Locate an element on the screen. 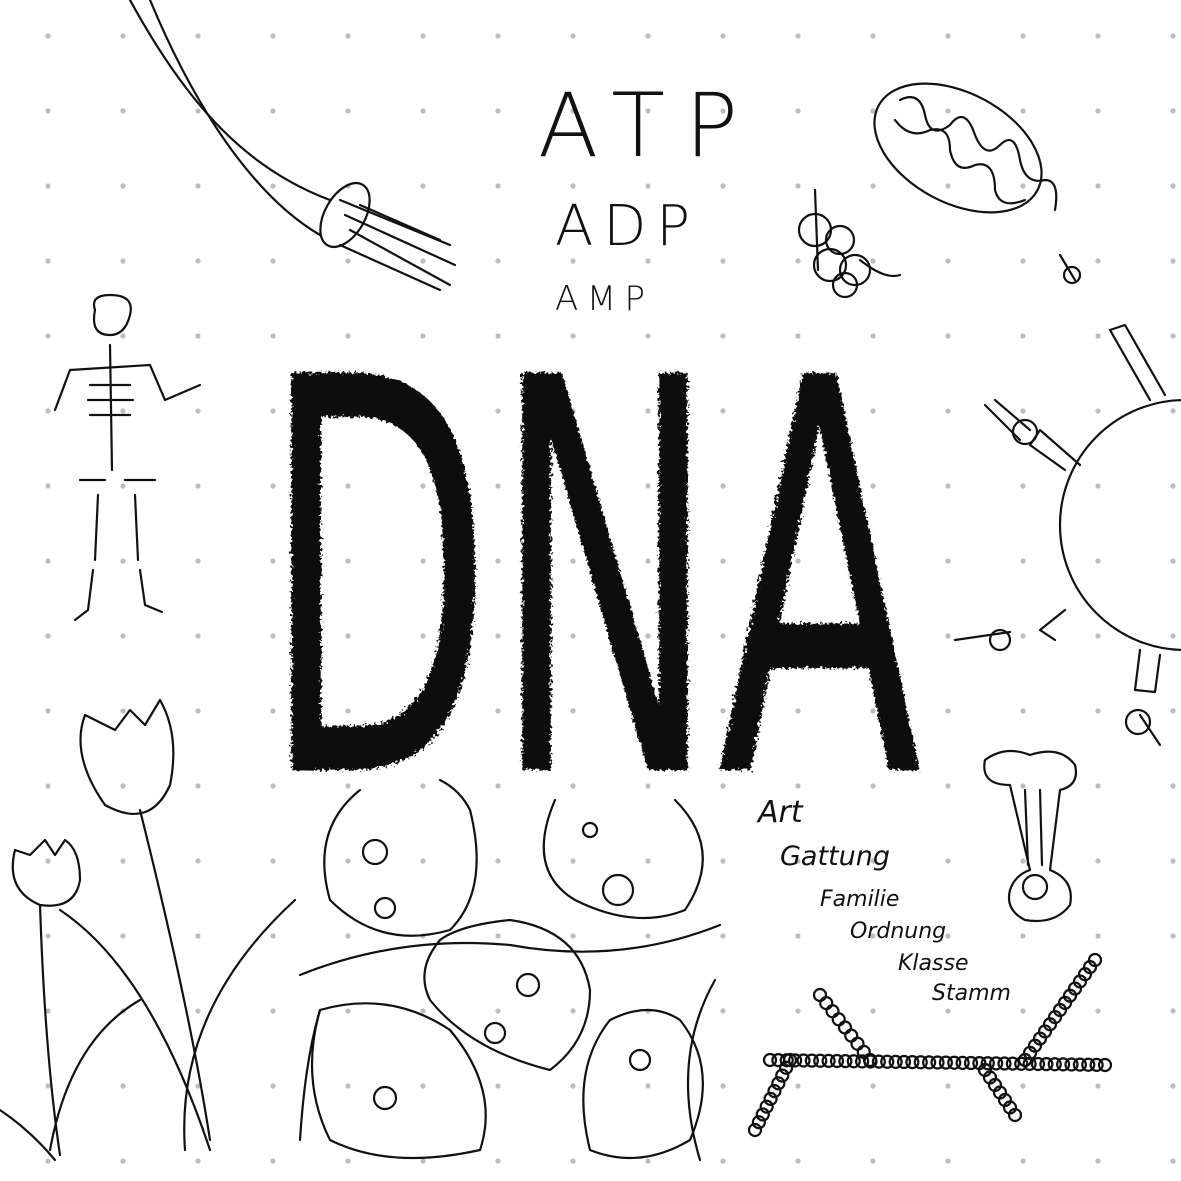 The height and width of the screenshot is (1181, 1181). adp-label: ADP is located at coordinates (622, 226).